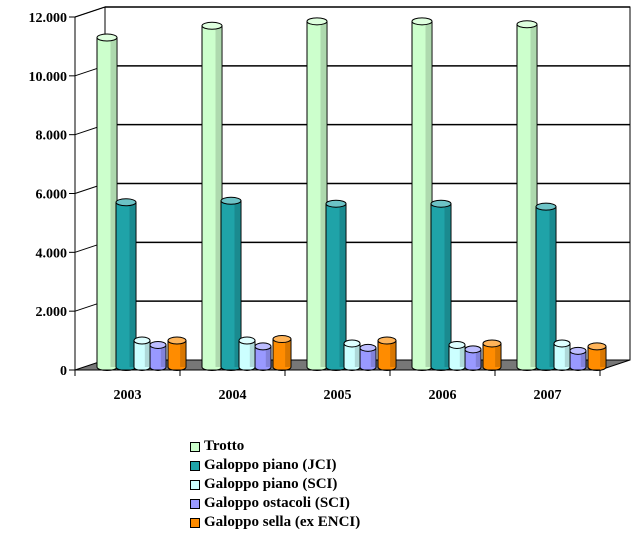 The width and height of the screenshot is (640, 555). I want to click on y-tick-label: 4.000, so click(52, 253).